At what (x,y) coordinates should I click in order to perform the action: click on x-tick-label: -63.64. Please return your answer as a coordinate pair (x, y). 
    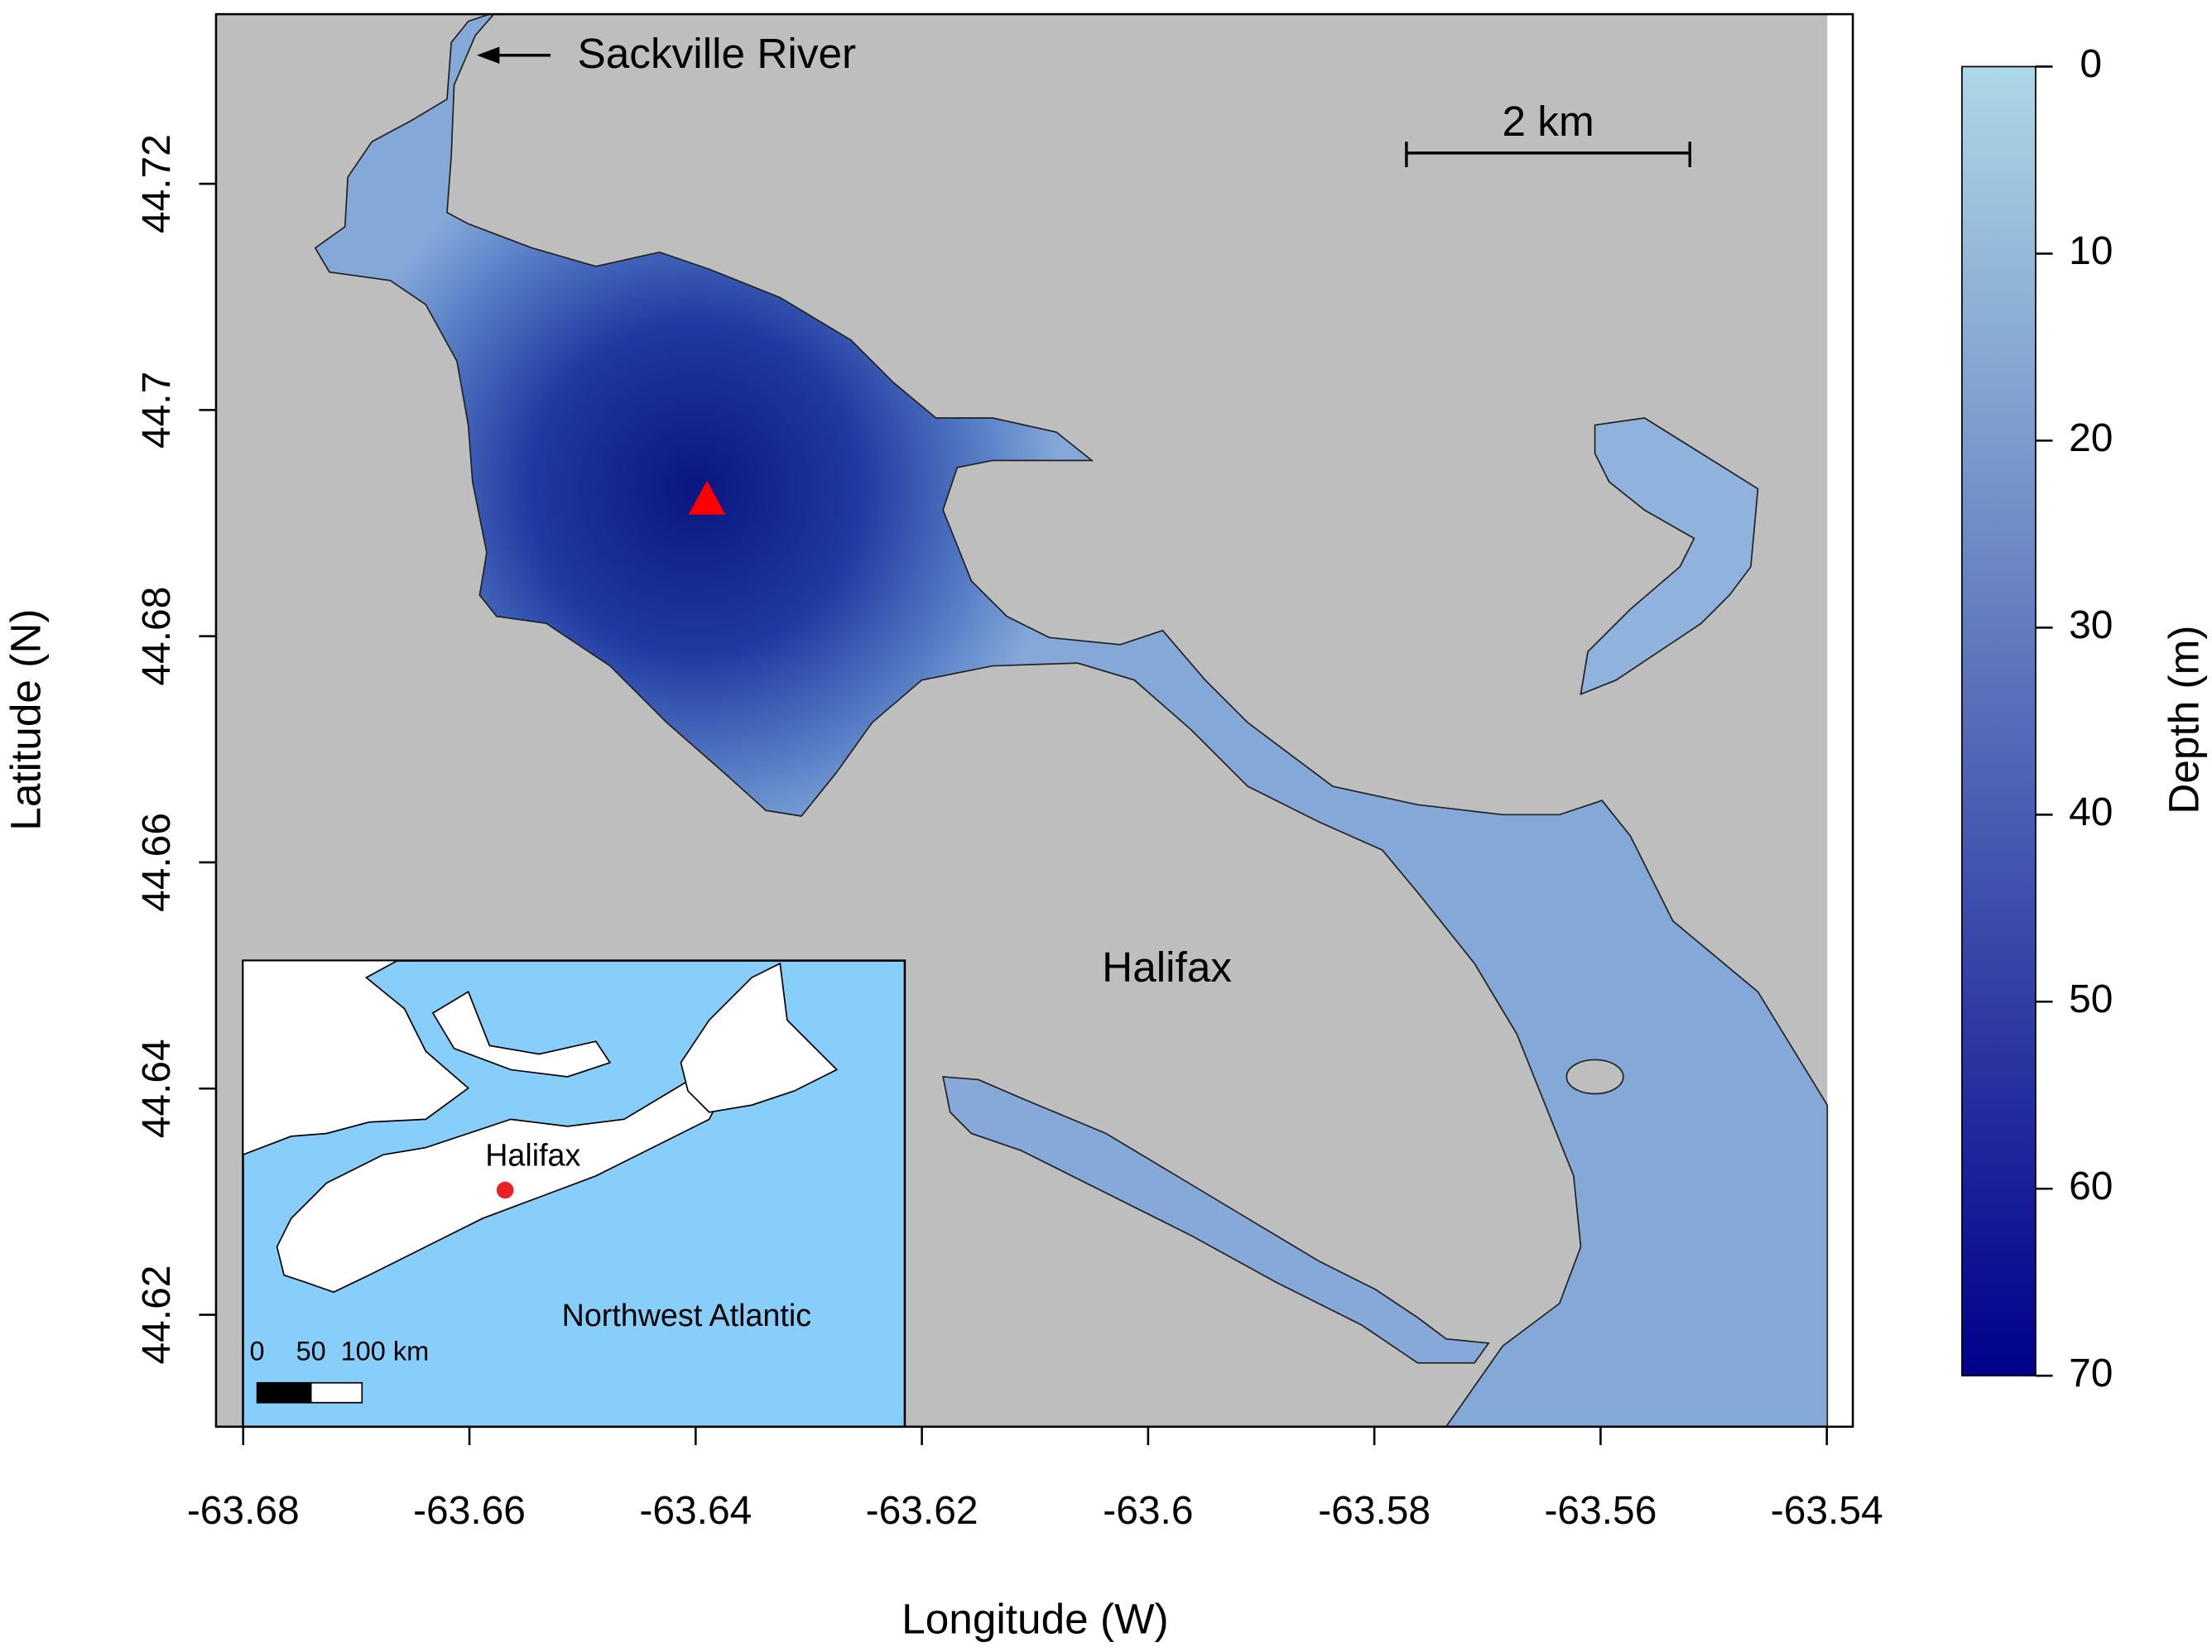
    Looking at the image, I should click on (695, 1511).